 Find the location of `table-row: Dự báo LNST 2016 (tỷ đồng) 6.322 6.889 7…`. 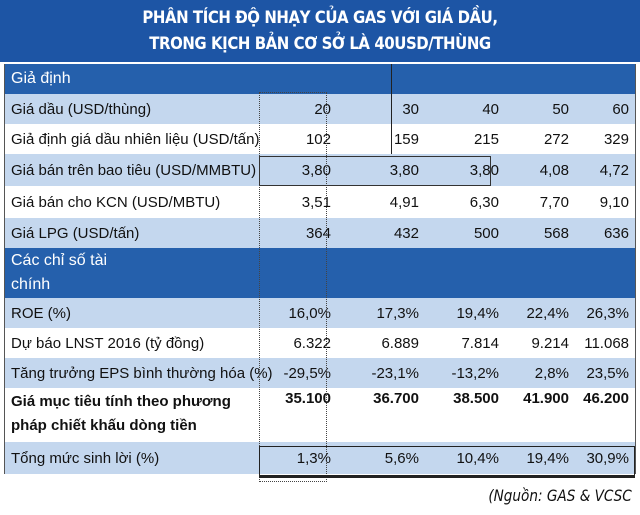

table-row: Dự báo LNST 2016 (tỷ đồng) 6.322 6.889 7… is located at coordinates (320, 343).